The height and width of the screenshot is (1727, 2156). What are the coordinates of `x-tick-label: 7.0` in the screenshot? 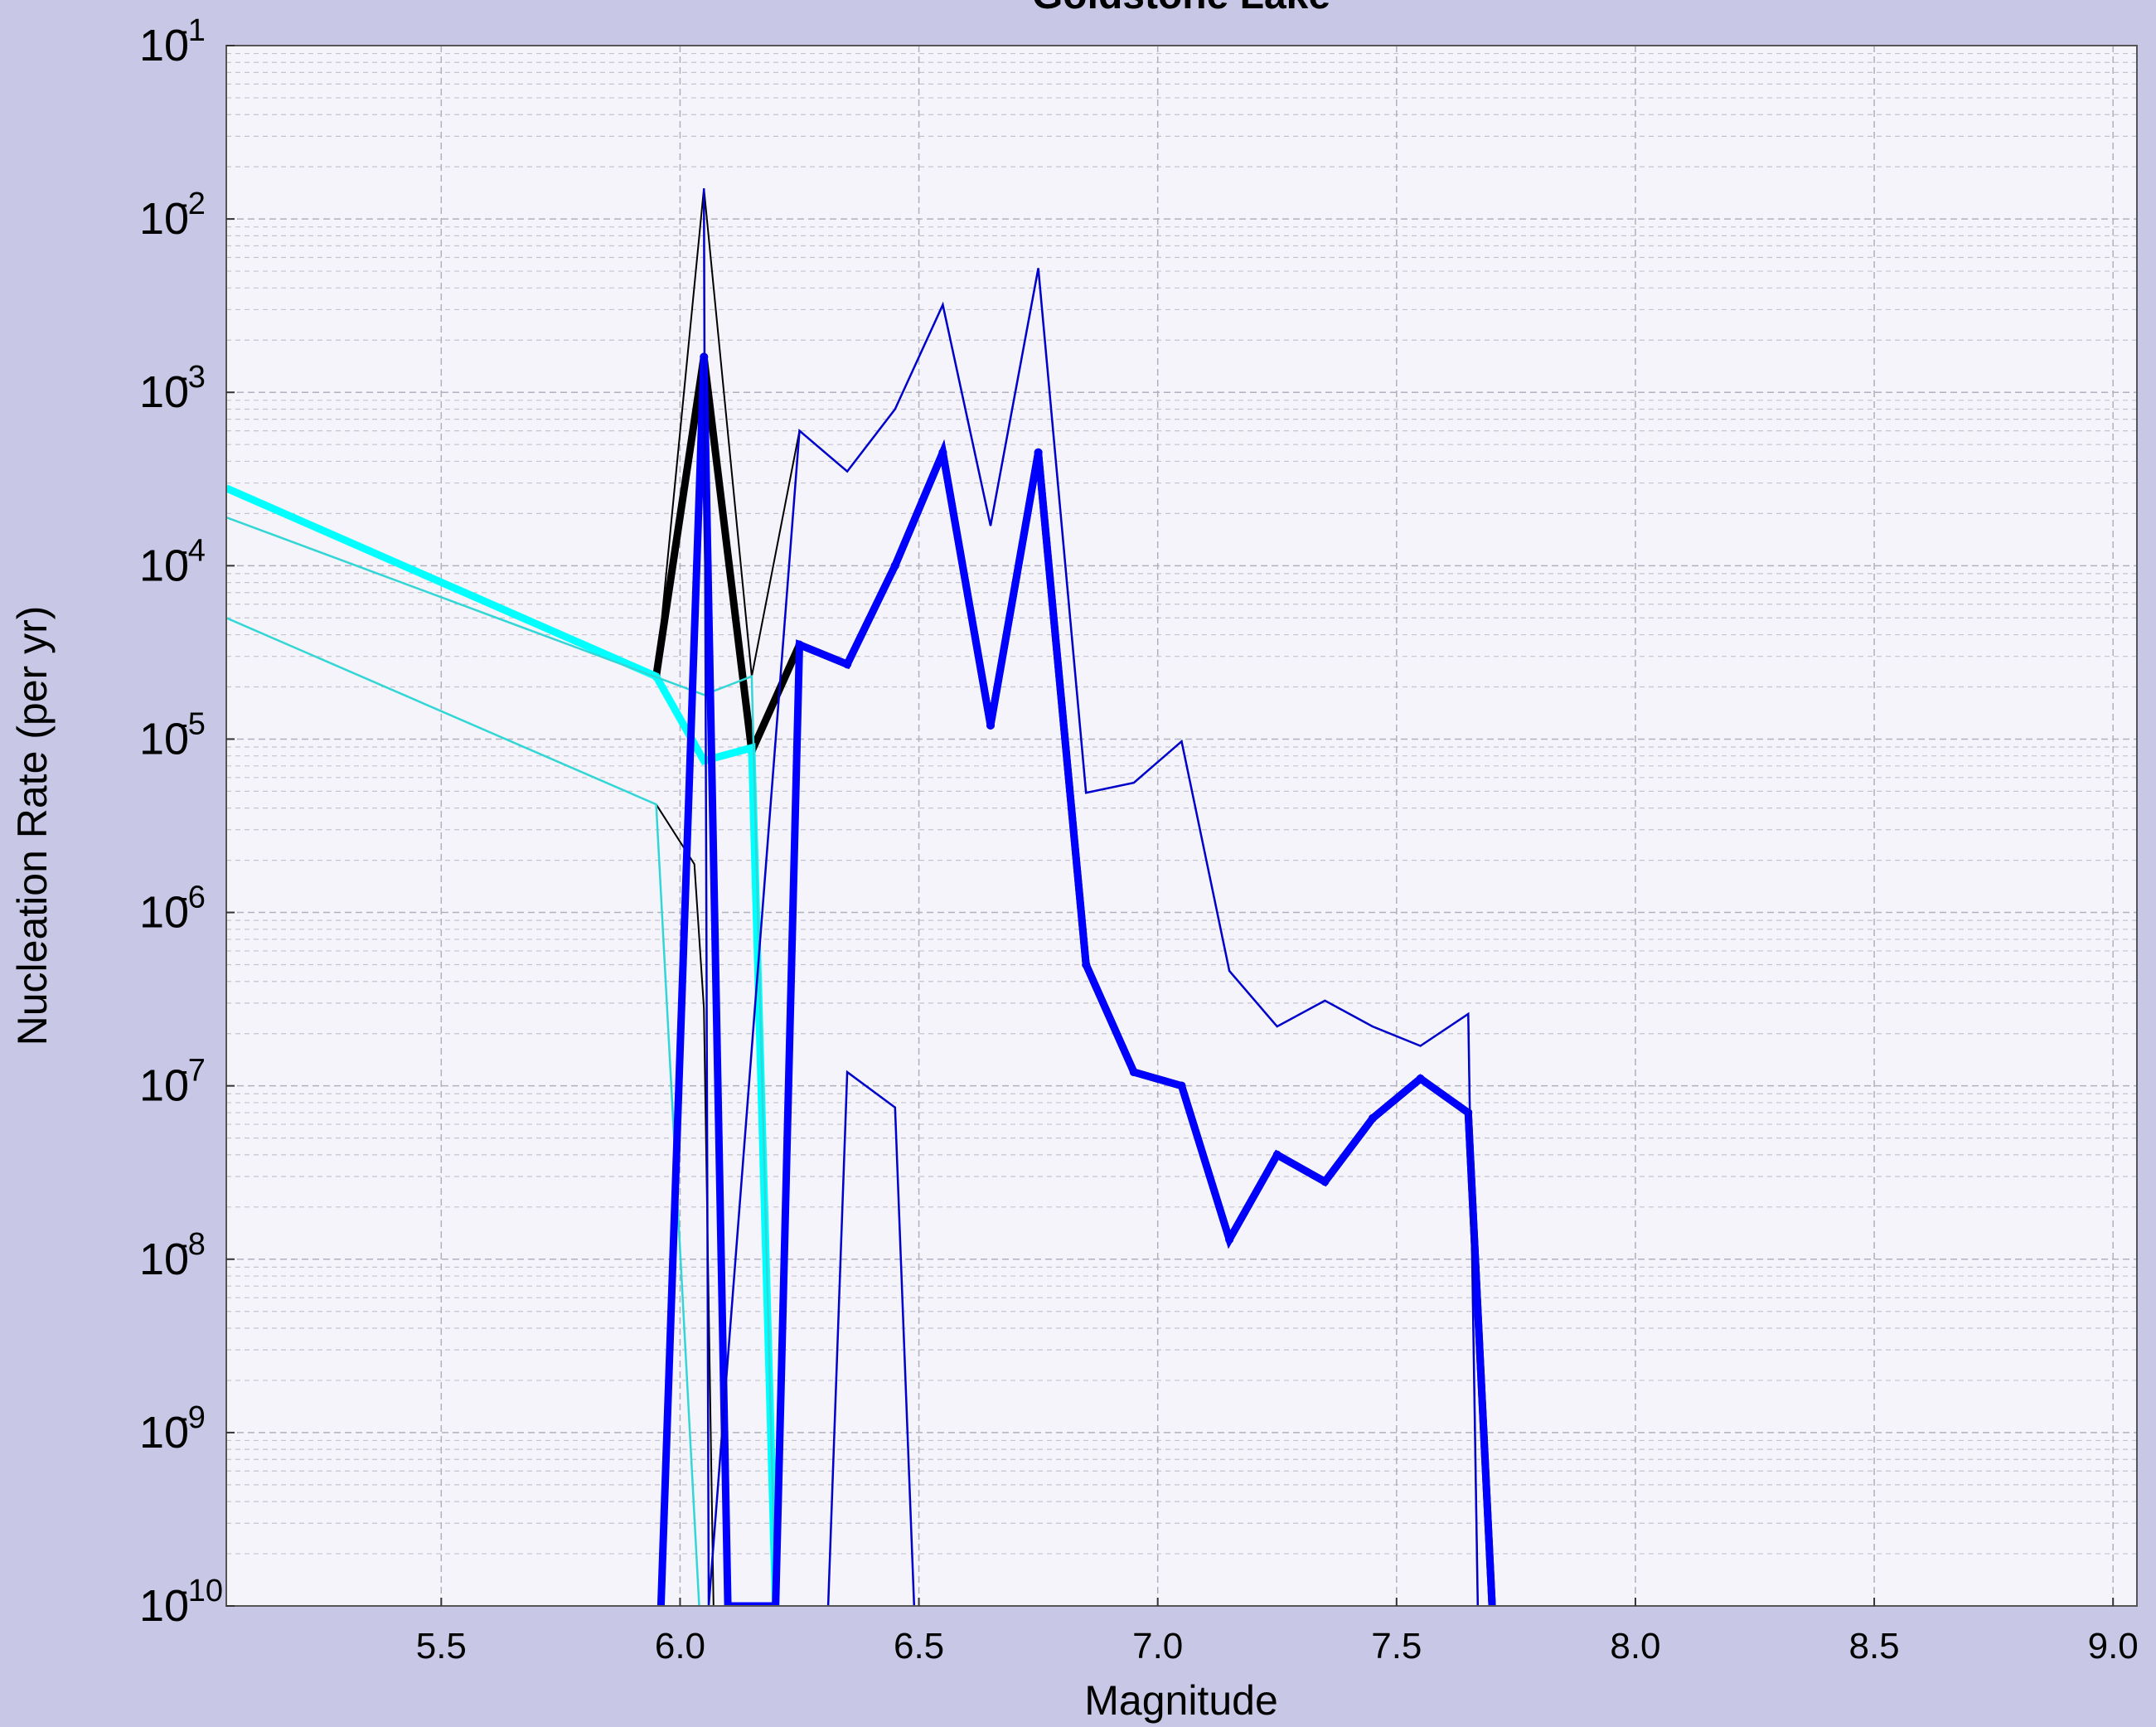 It's located at (1157, 1646).